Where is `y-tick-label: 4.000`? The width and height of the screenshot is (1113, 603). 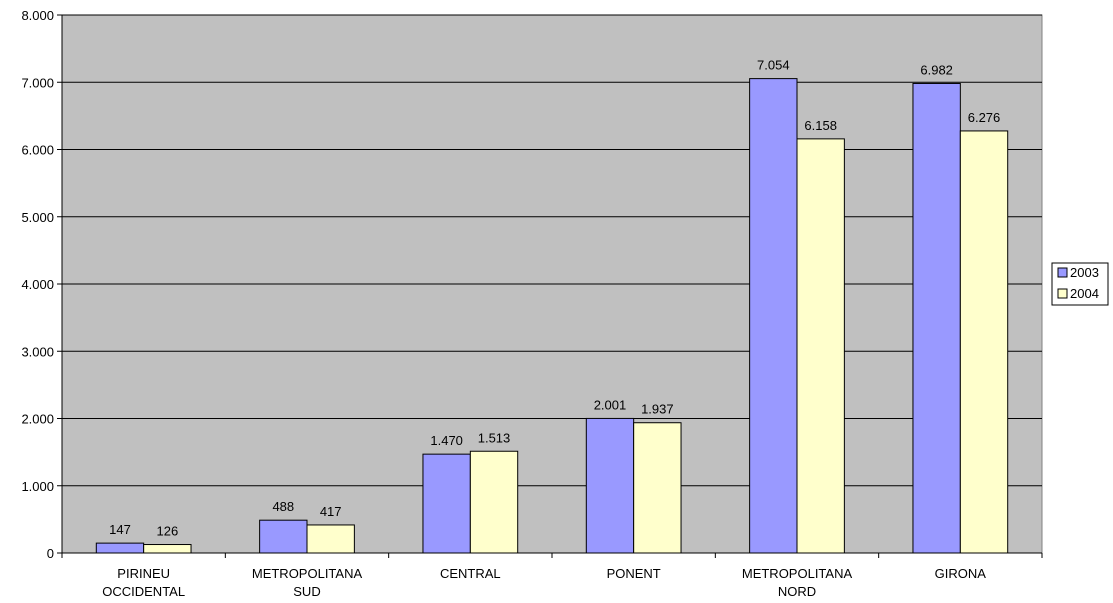 y-tick-label: 4.000 is located at coordinates (37, 284).